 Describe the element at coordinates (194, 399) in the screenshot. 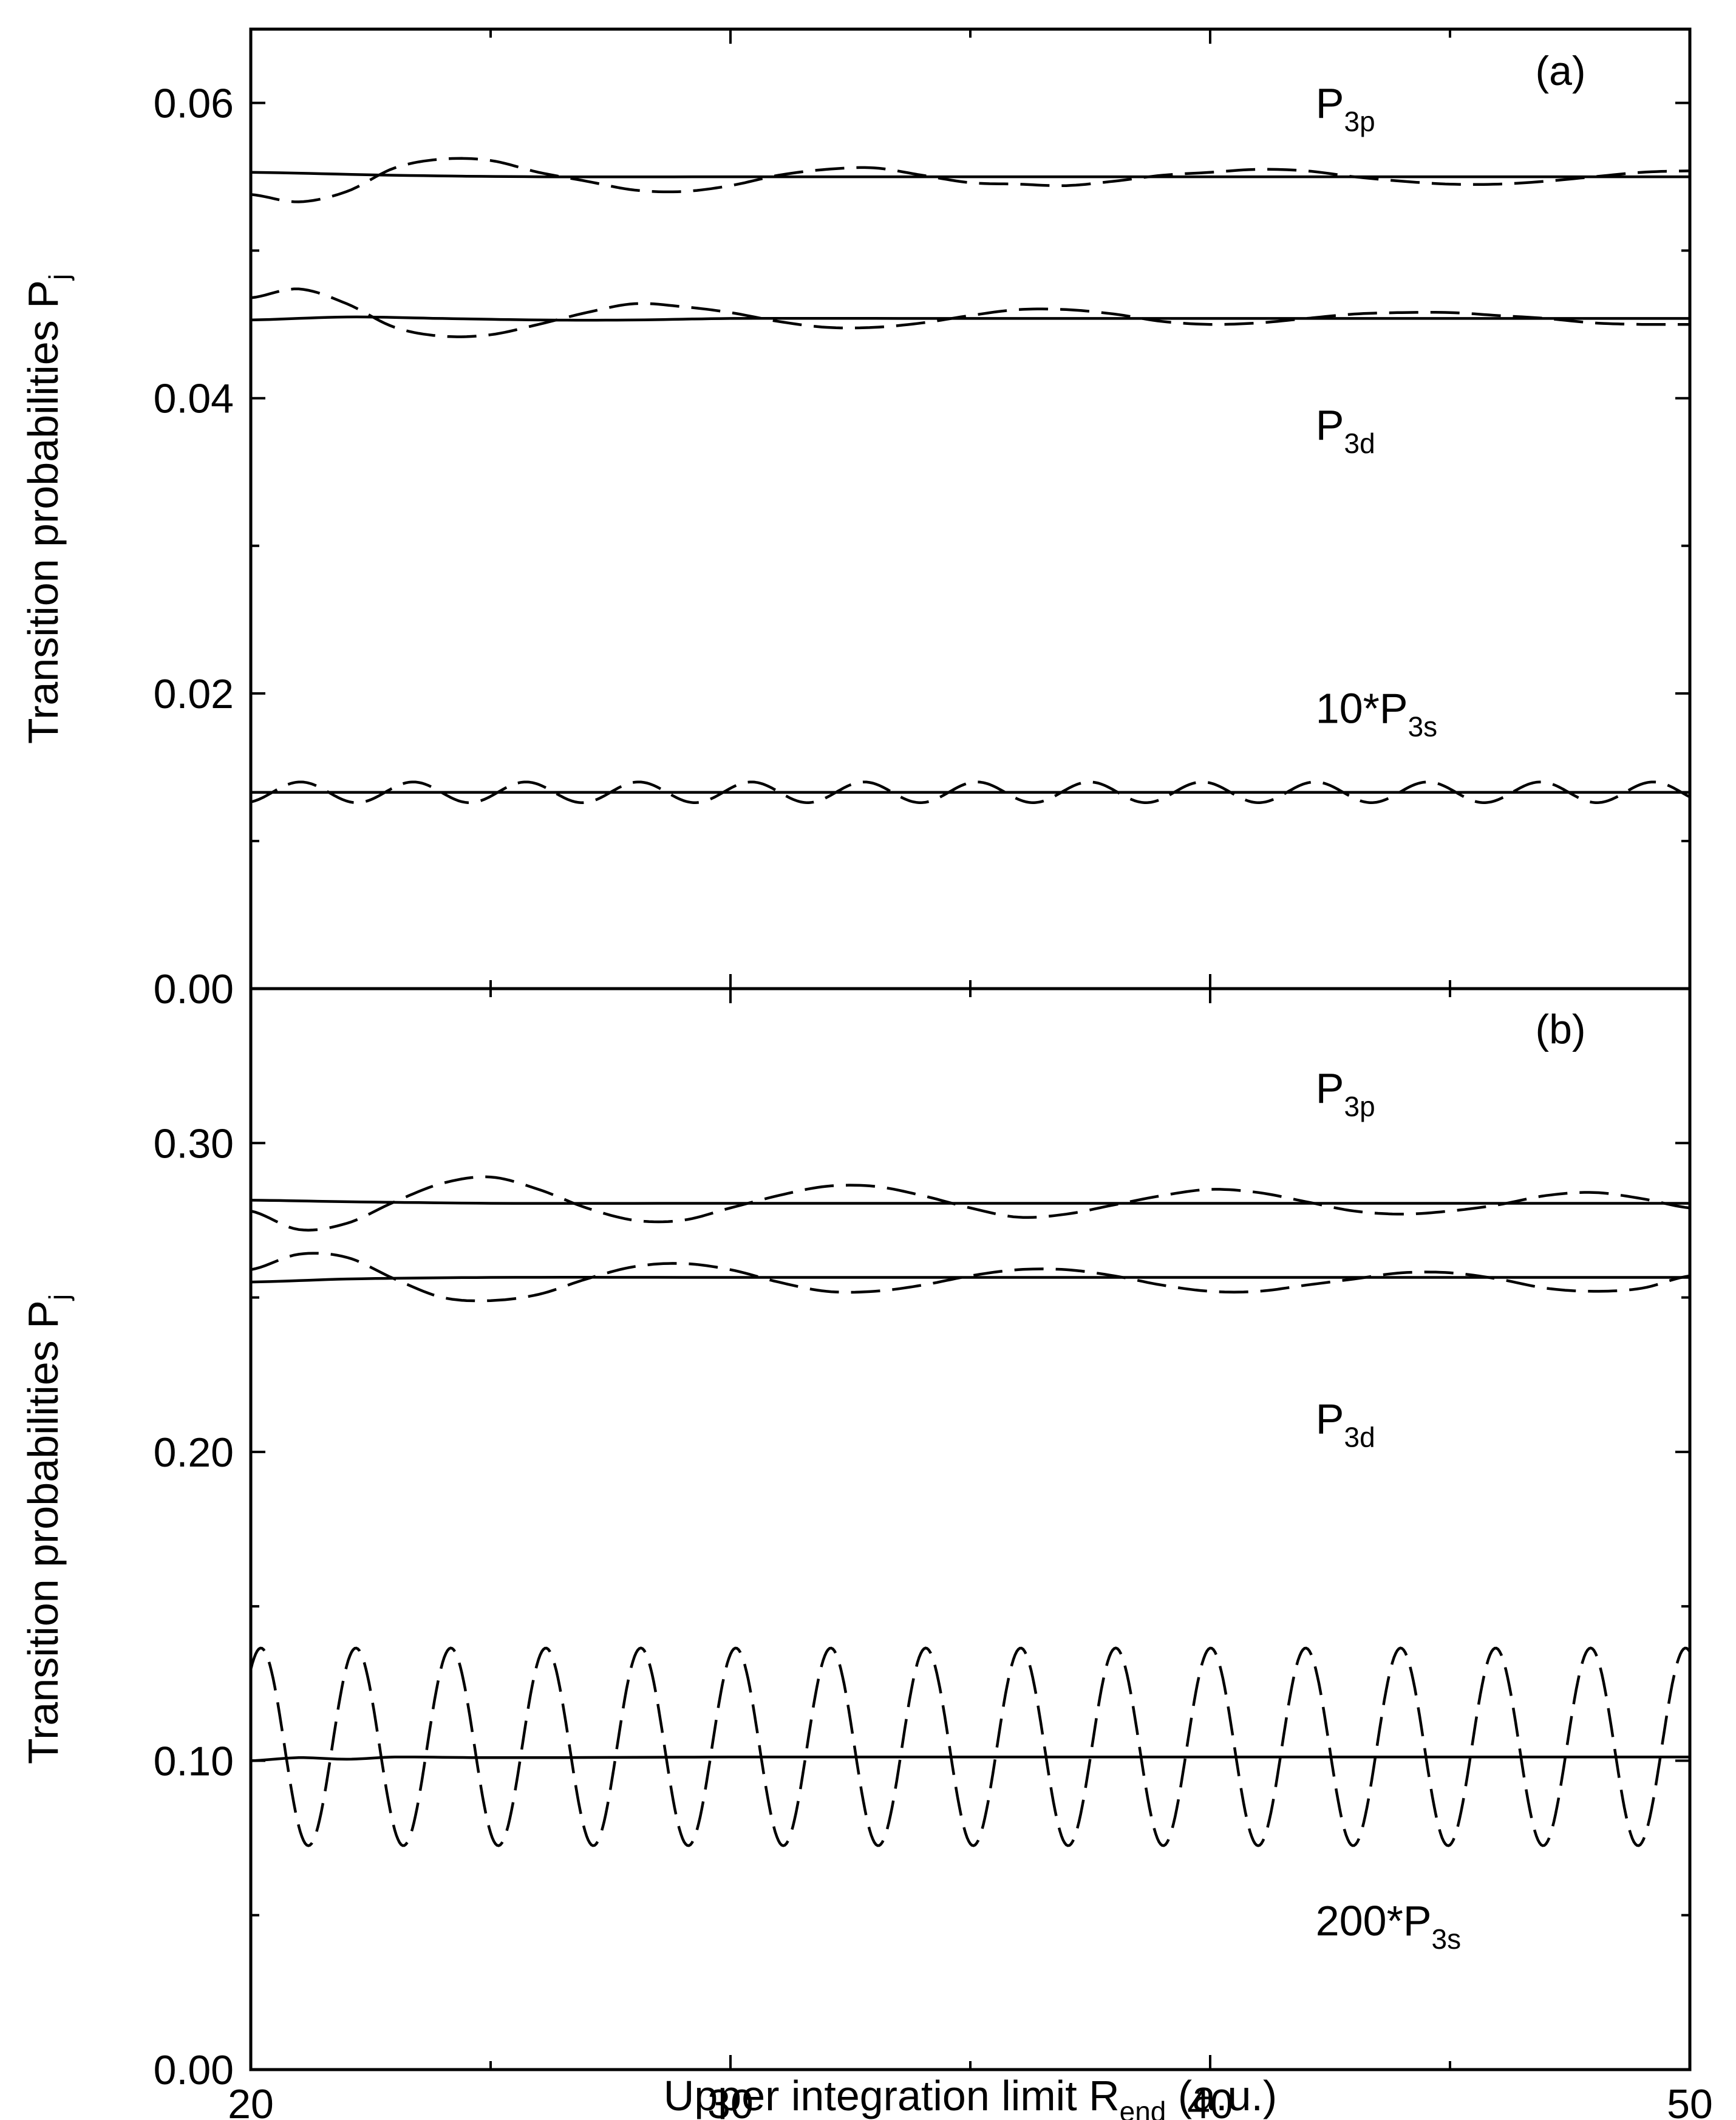

I see `panel-a-y-tick-label: 0.04` at that location.